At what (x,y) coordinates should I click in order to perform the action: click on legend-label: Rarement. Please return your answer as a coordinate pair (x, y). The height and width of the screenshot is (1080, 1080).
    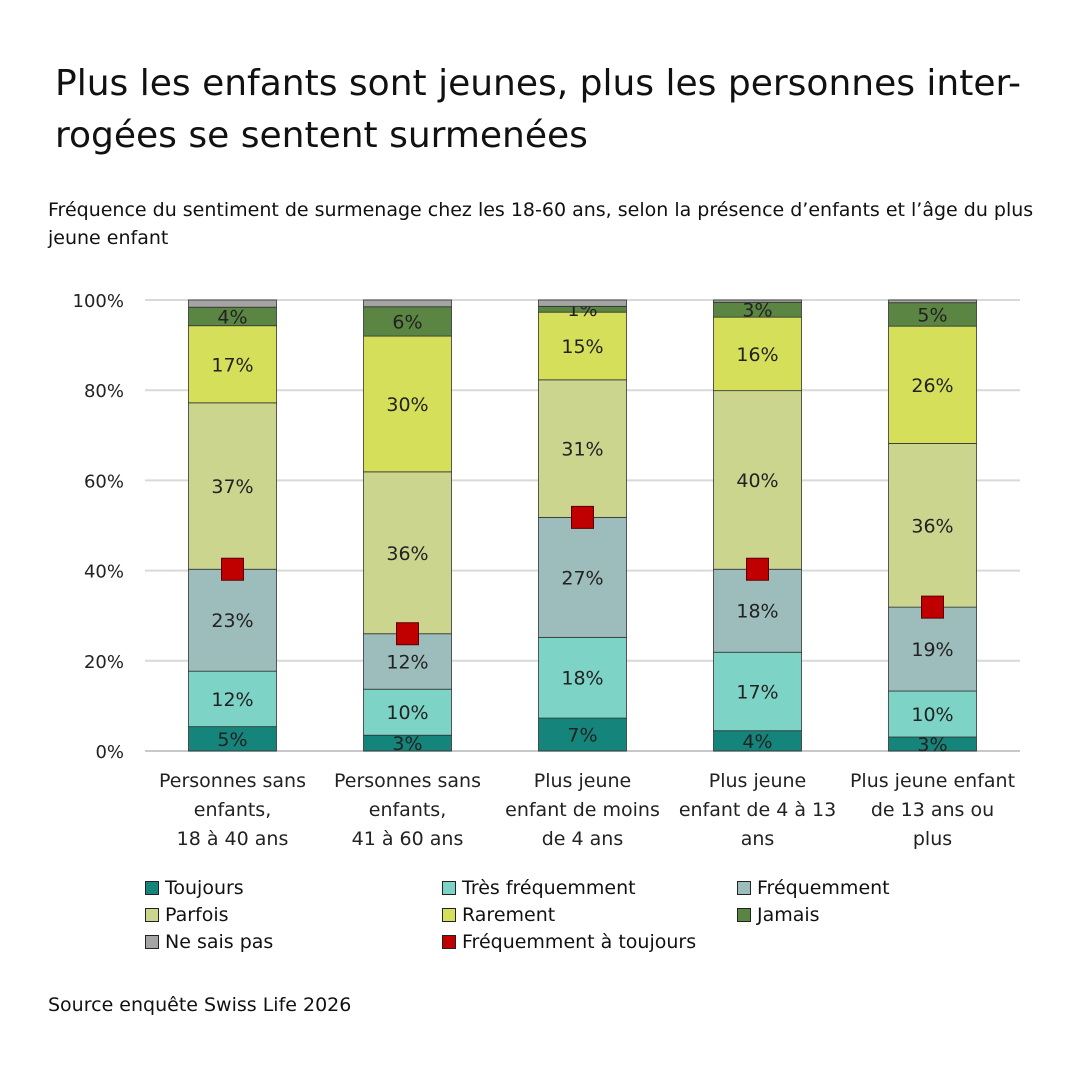
    Looking at the image, I should click on (509, 915).